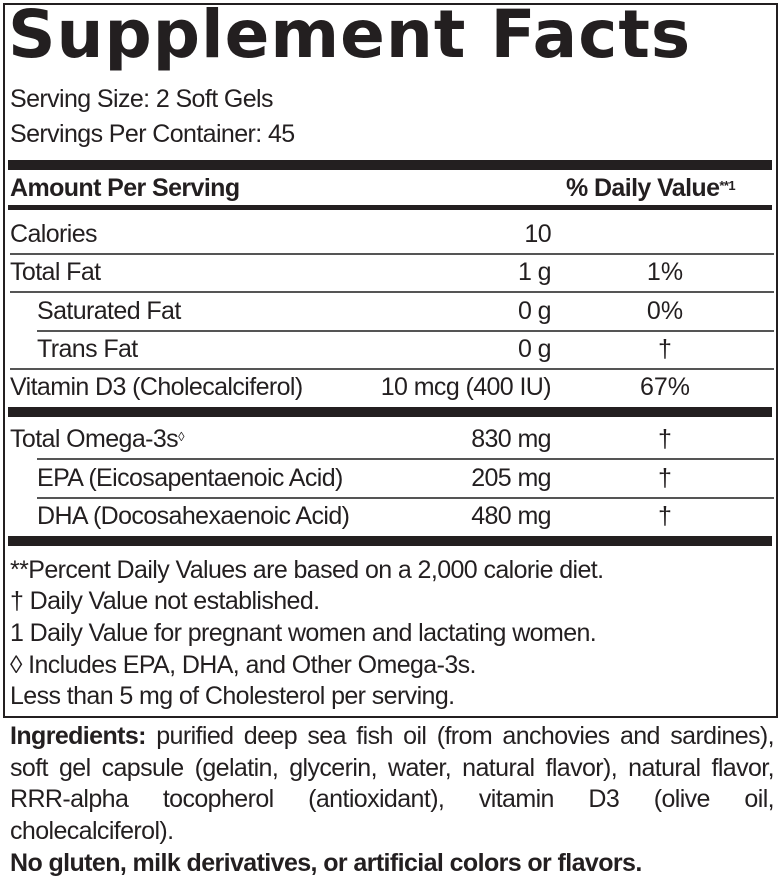 The image size is (782, 885). I want to click on diamond-mark: ◊, so click(181, 436).